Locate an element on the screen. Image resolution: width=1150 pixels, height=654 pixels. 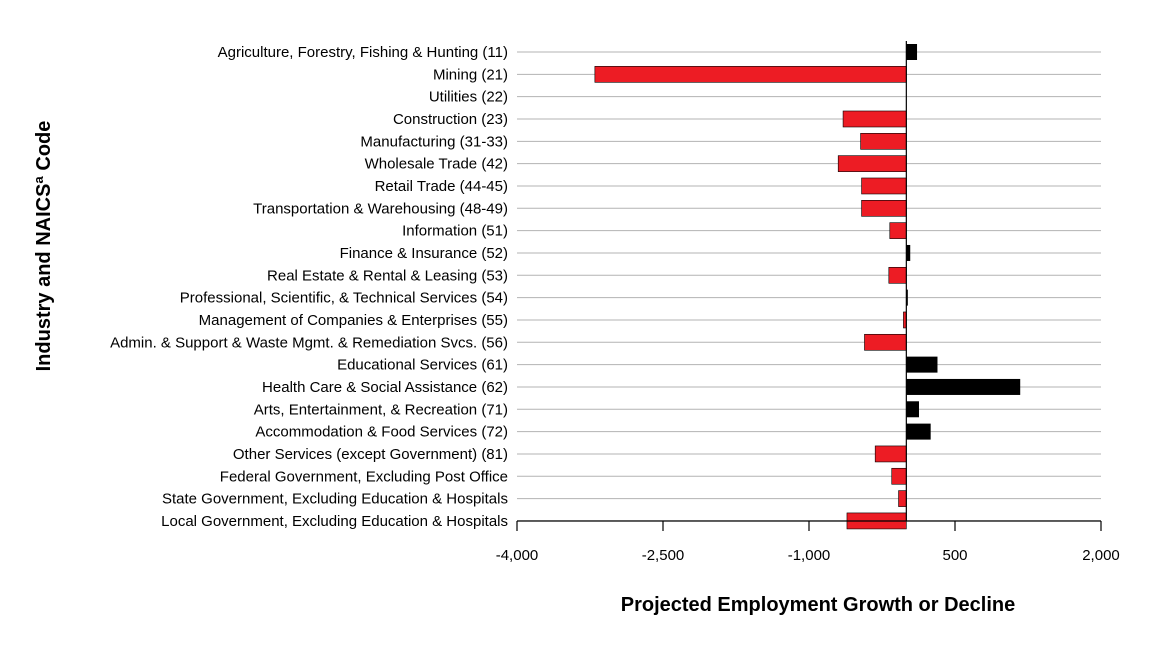
category-label: Transportation & Warehousing (48-49) is located at coordinates (380, 208).